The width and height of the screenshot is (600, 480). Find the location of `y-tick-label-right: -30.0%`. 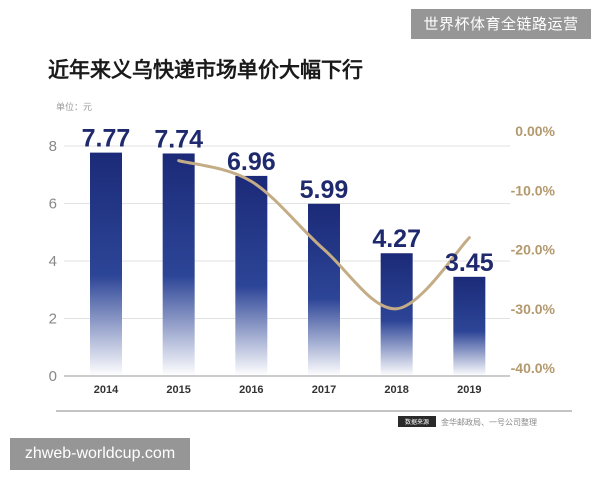

y-tick-label-right: -30.0% is located at coordinates (533, 309).